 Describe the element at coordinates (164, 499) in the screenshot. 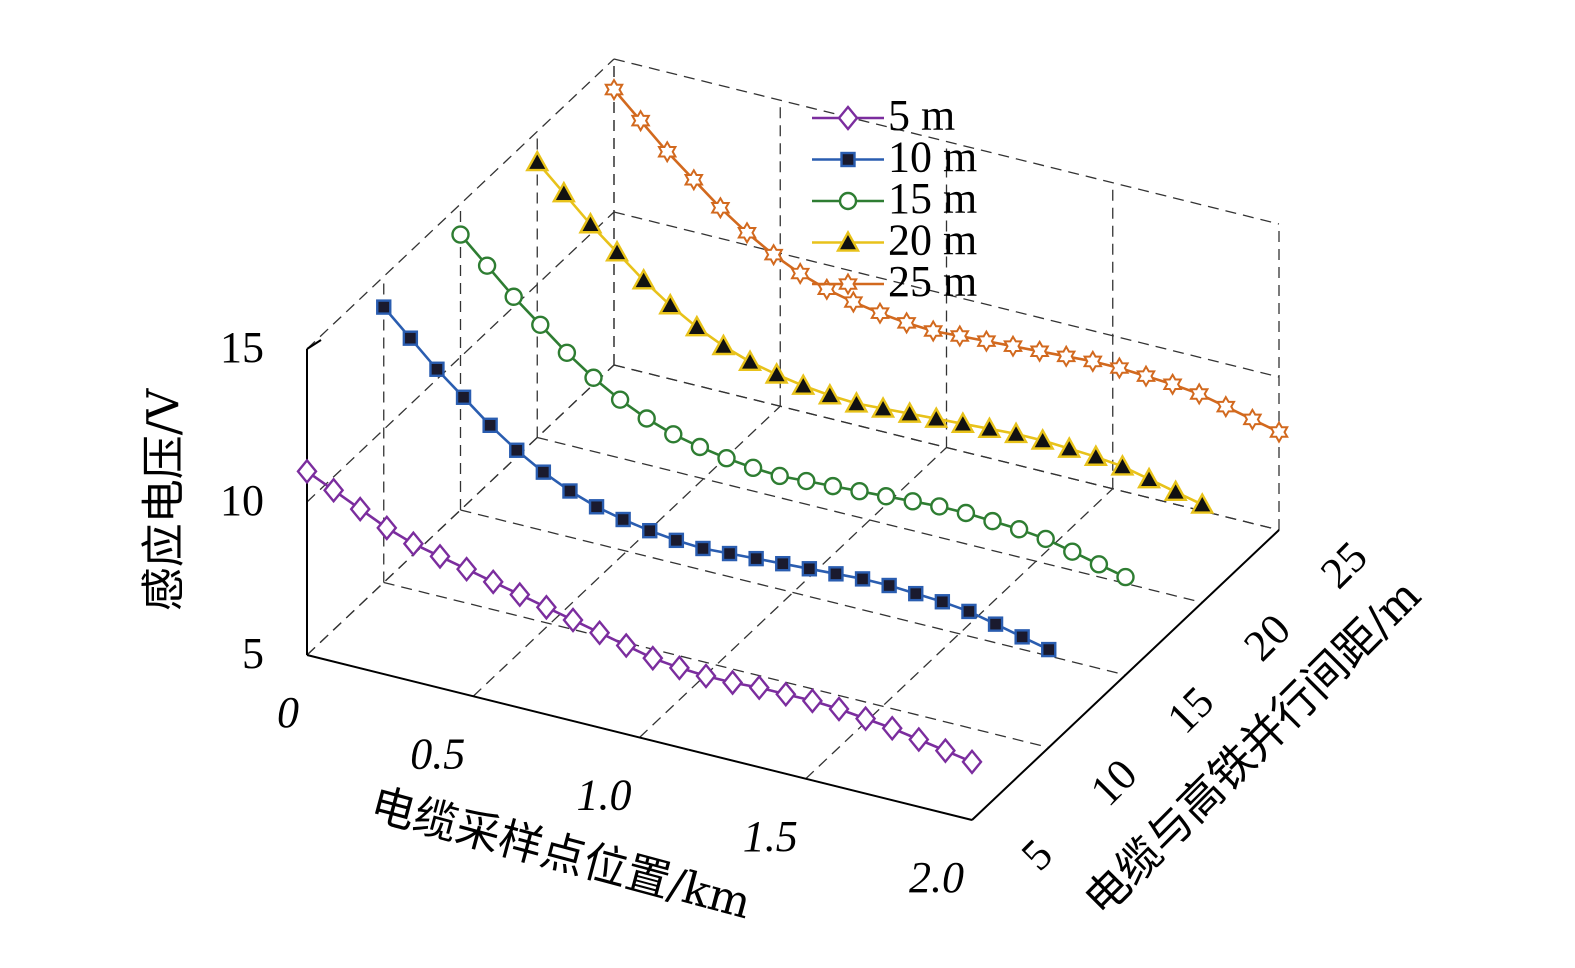

I see `z-axis-title: 感应电压/V` at that location.